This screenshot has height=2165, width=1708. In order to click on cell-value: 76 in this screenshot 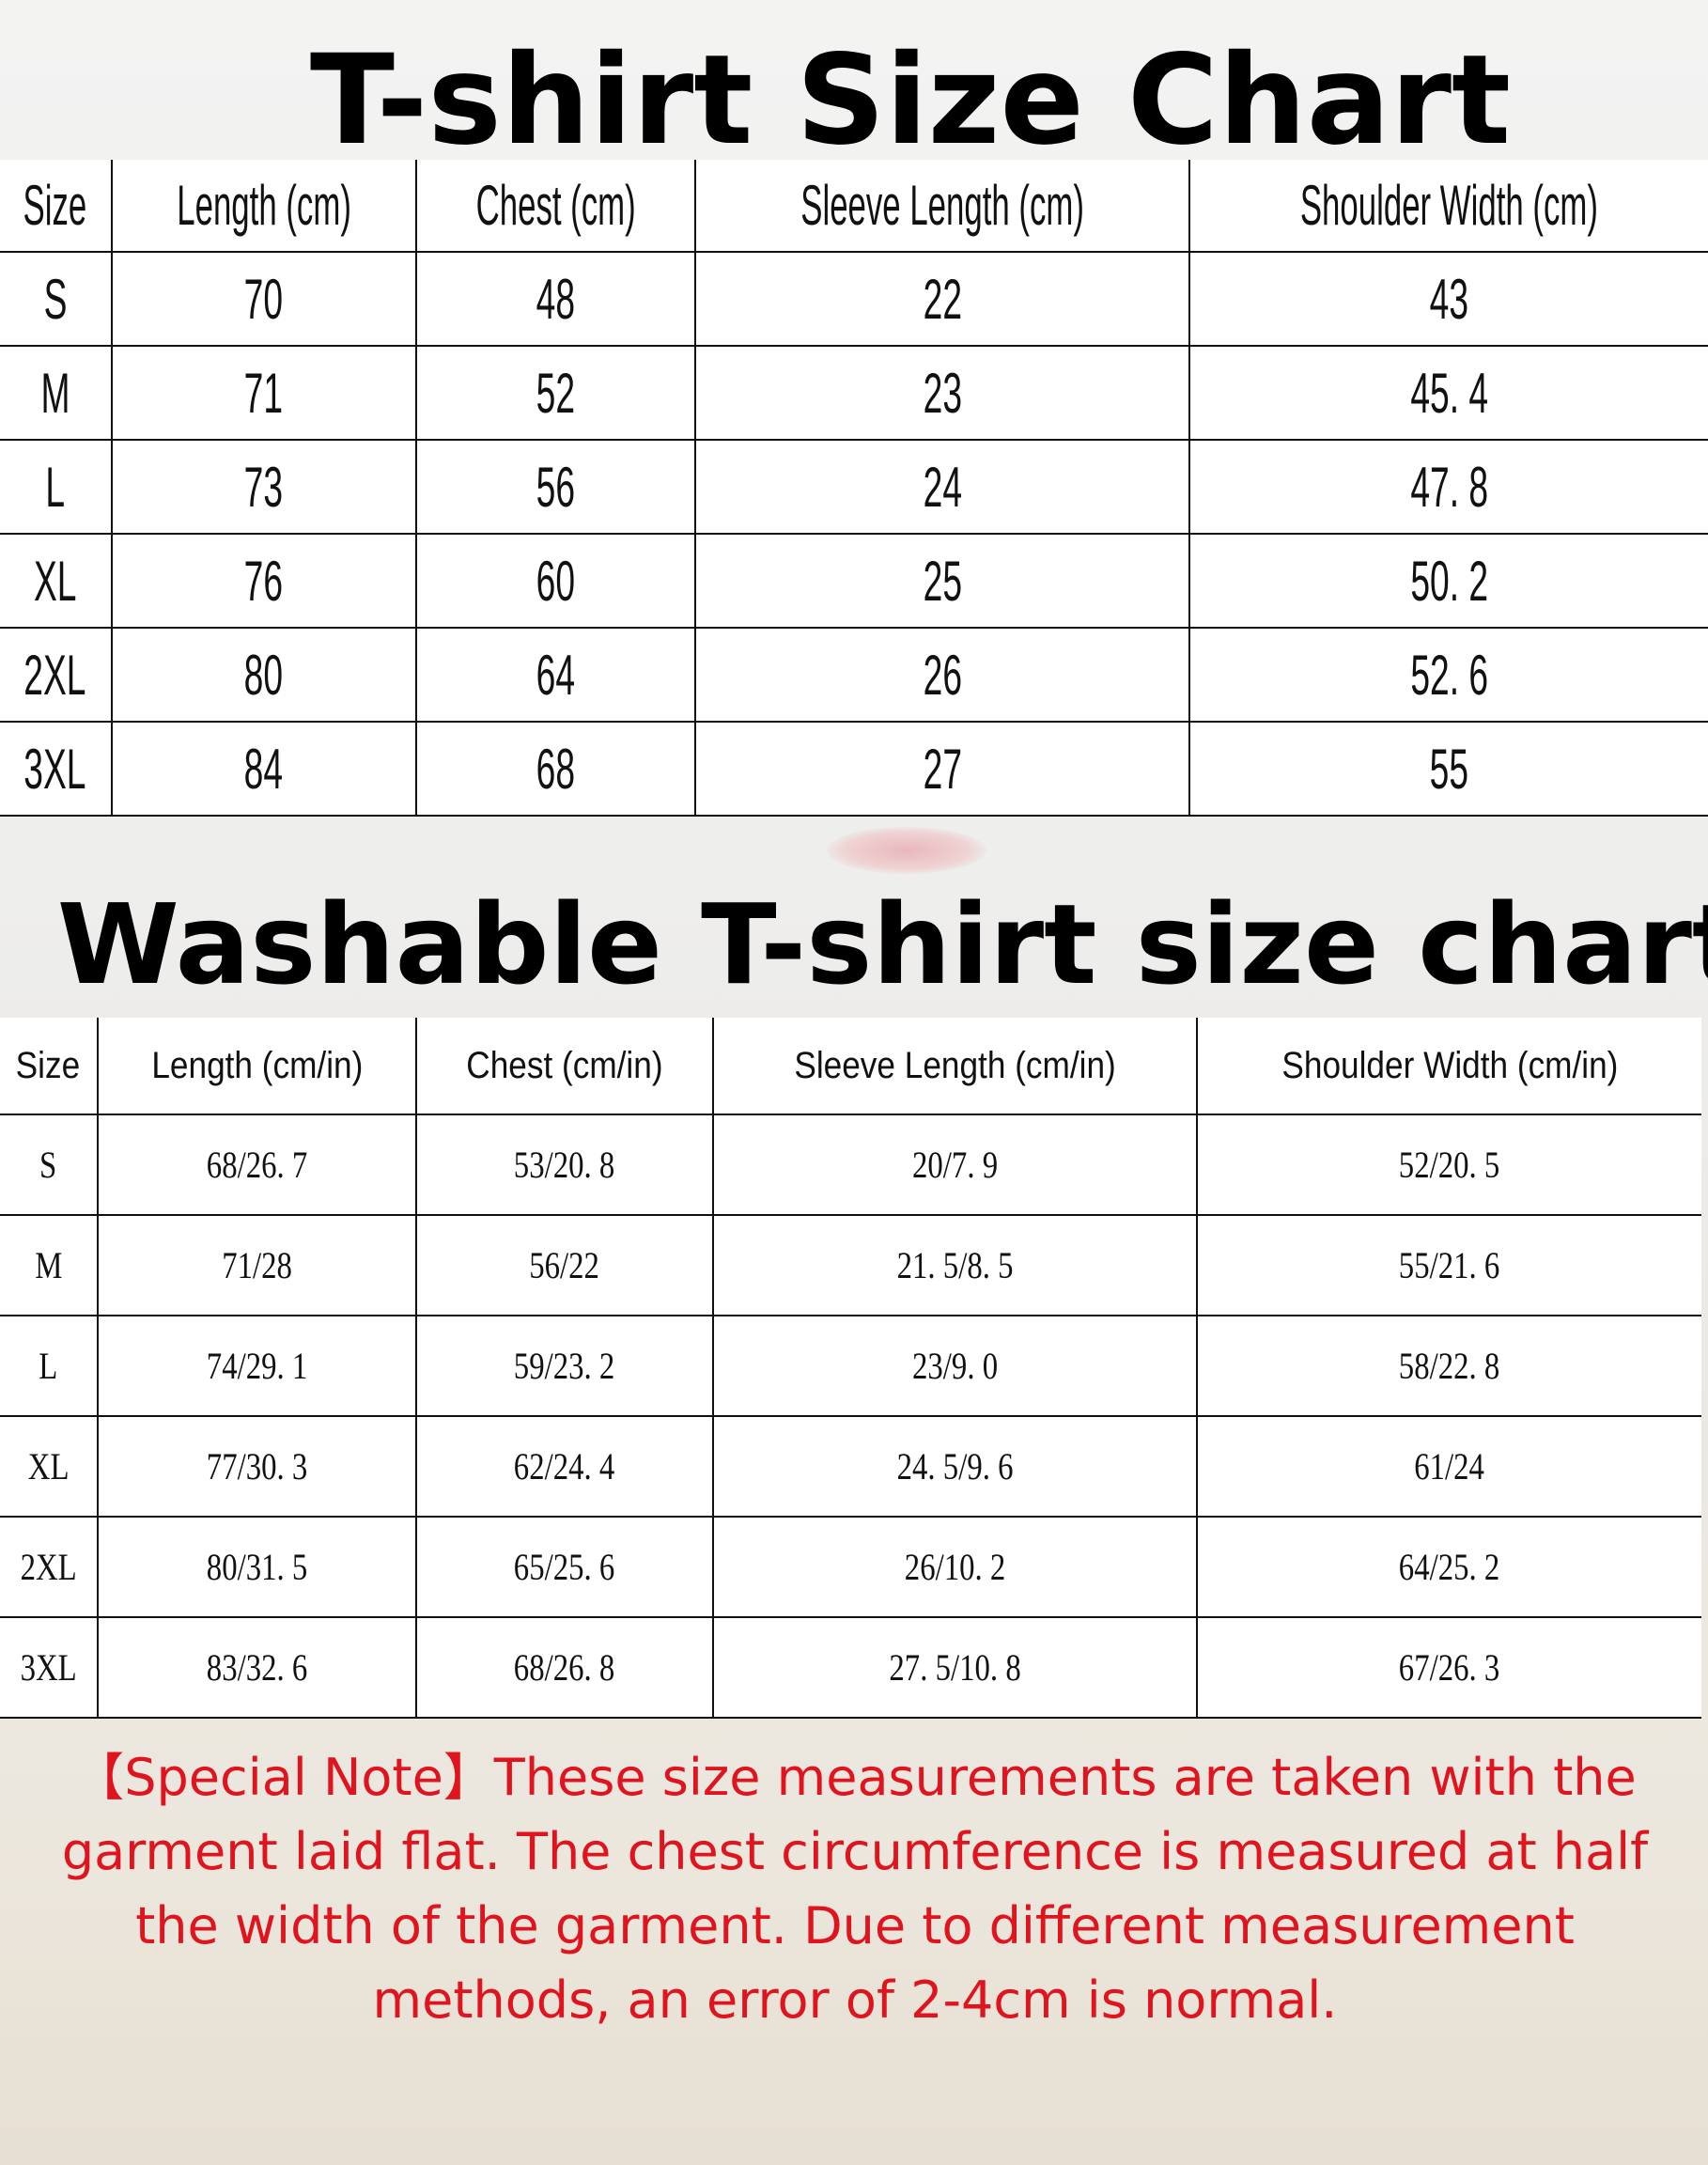, I will do `click(264, 581)`.